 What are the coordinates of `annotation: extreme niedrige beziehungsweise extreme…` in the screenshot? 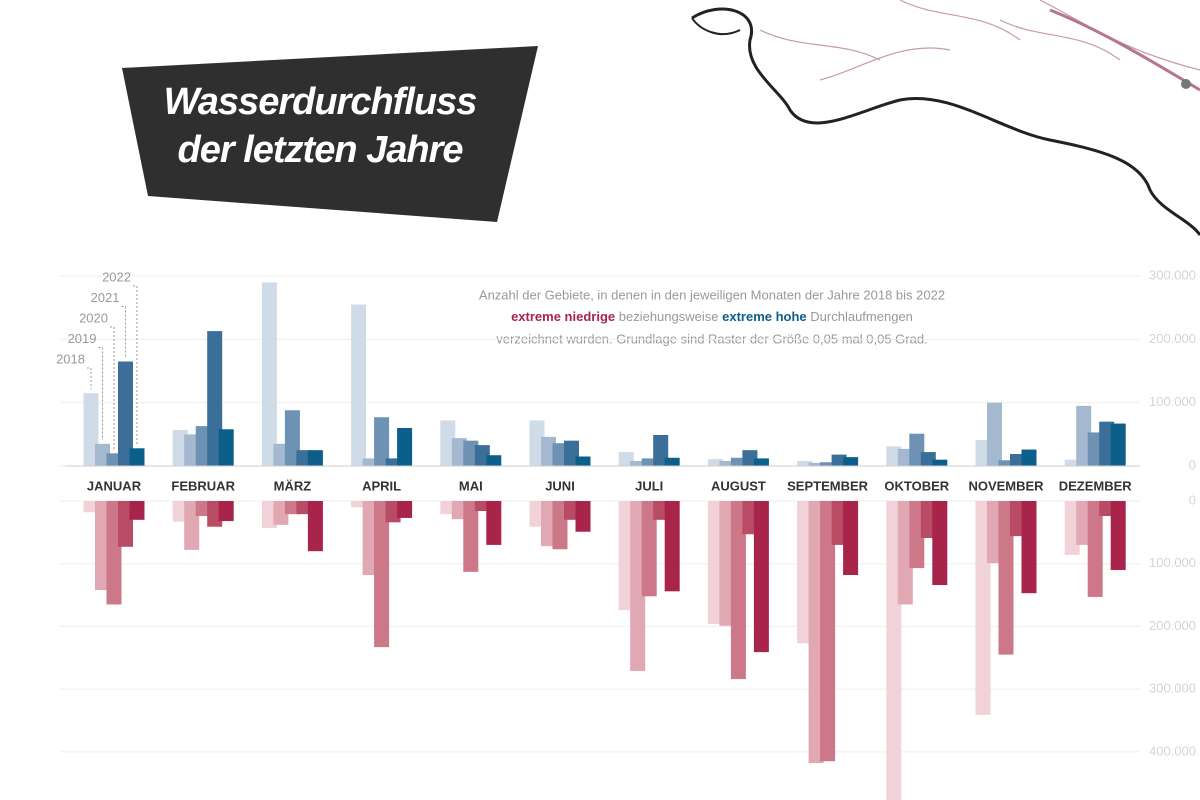 It's located at (712, 316).